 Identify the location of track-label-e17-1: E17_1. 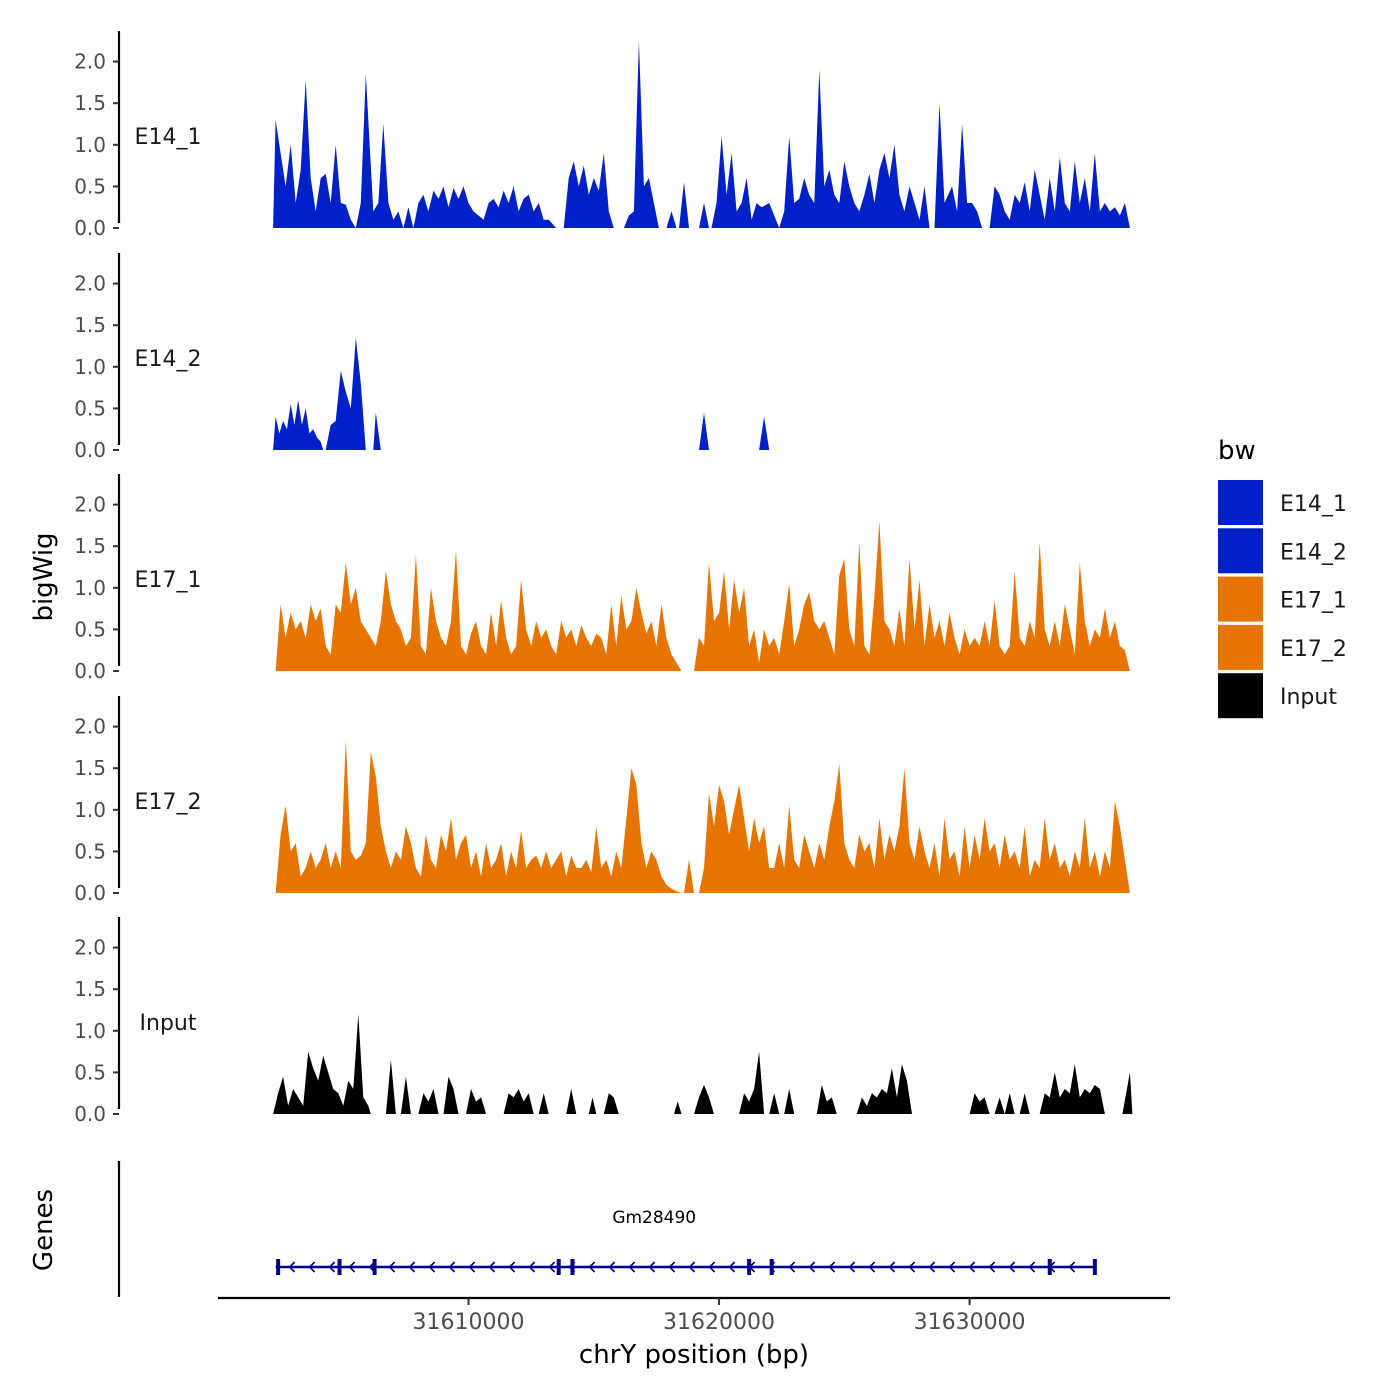
(168, 580).